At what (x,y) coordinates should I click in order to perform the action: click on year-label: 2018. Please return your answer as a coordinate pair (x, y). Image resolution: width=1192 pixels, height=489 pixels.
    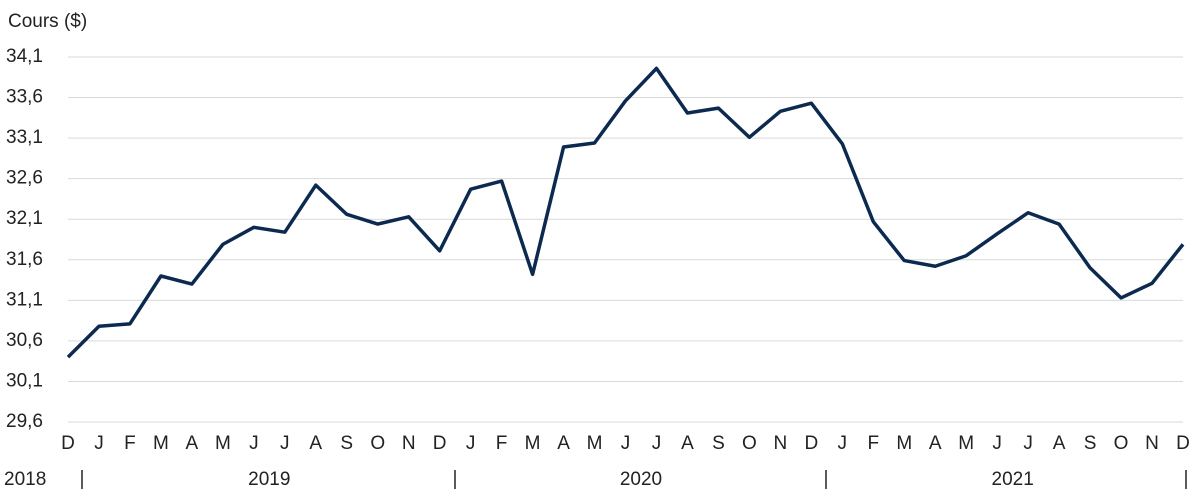
    Looking at the image, I should click on (25, 479).